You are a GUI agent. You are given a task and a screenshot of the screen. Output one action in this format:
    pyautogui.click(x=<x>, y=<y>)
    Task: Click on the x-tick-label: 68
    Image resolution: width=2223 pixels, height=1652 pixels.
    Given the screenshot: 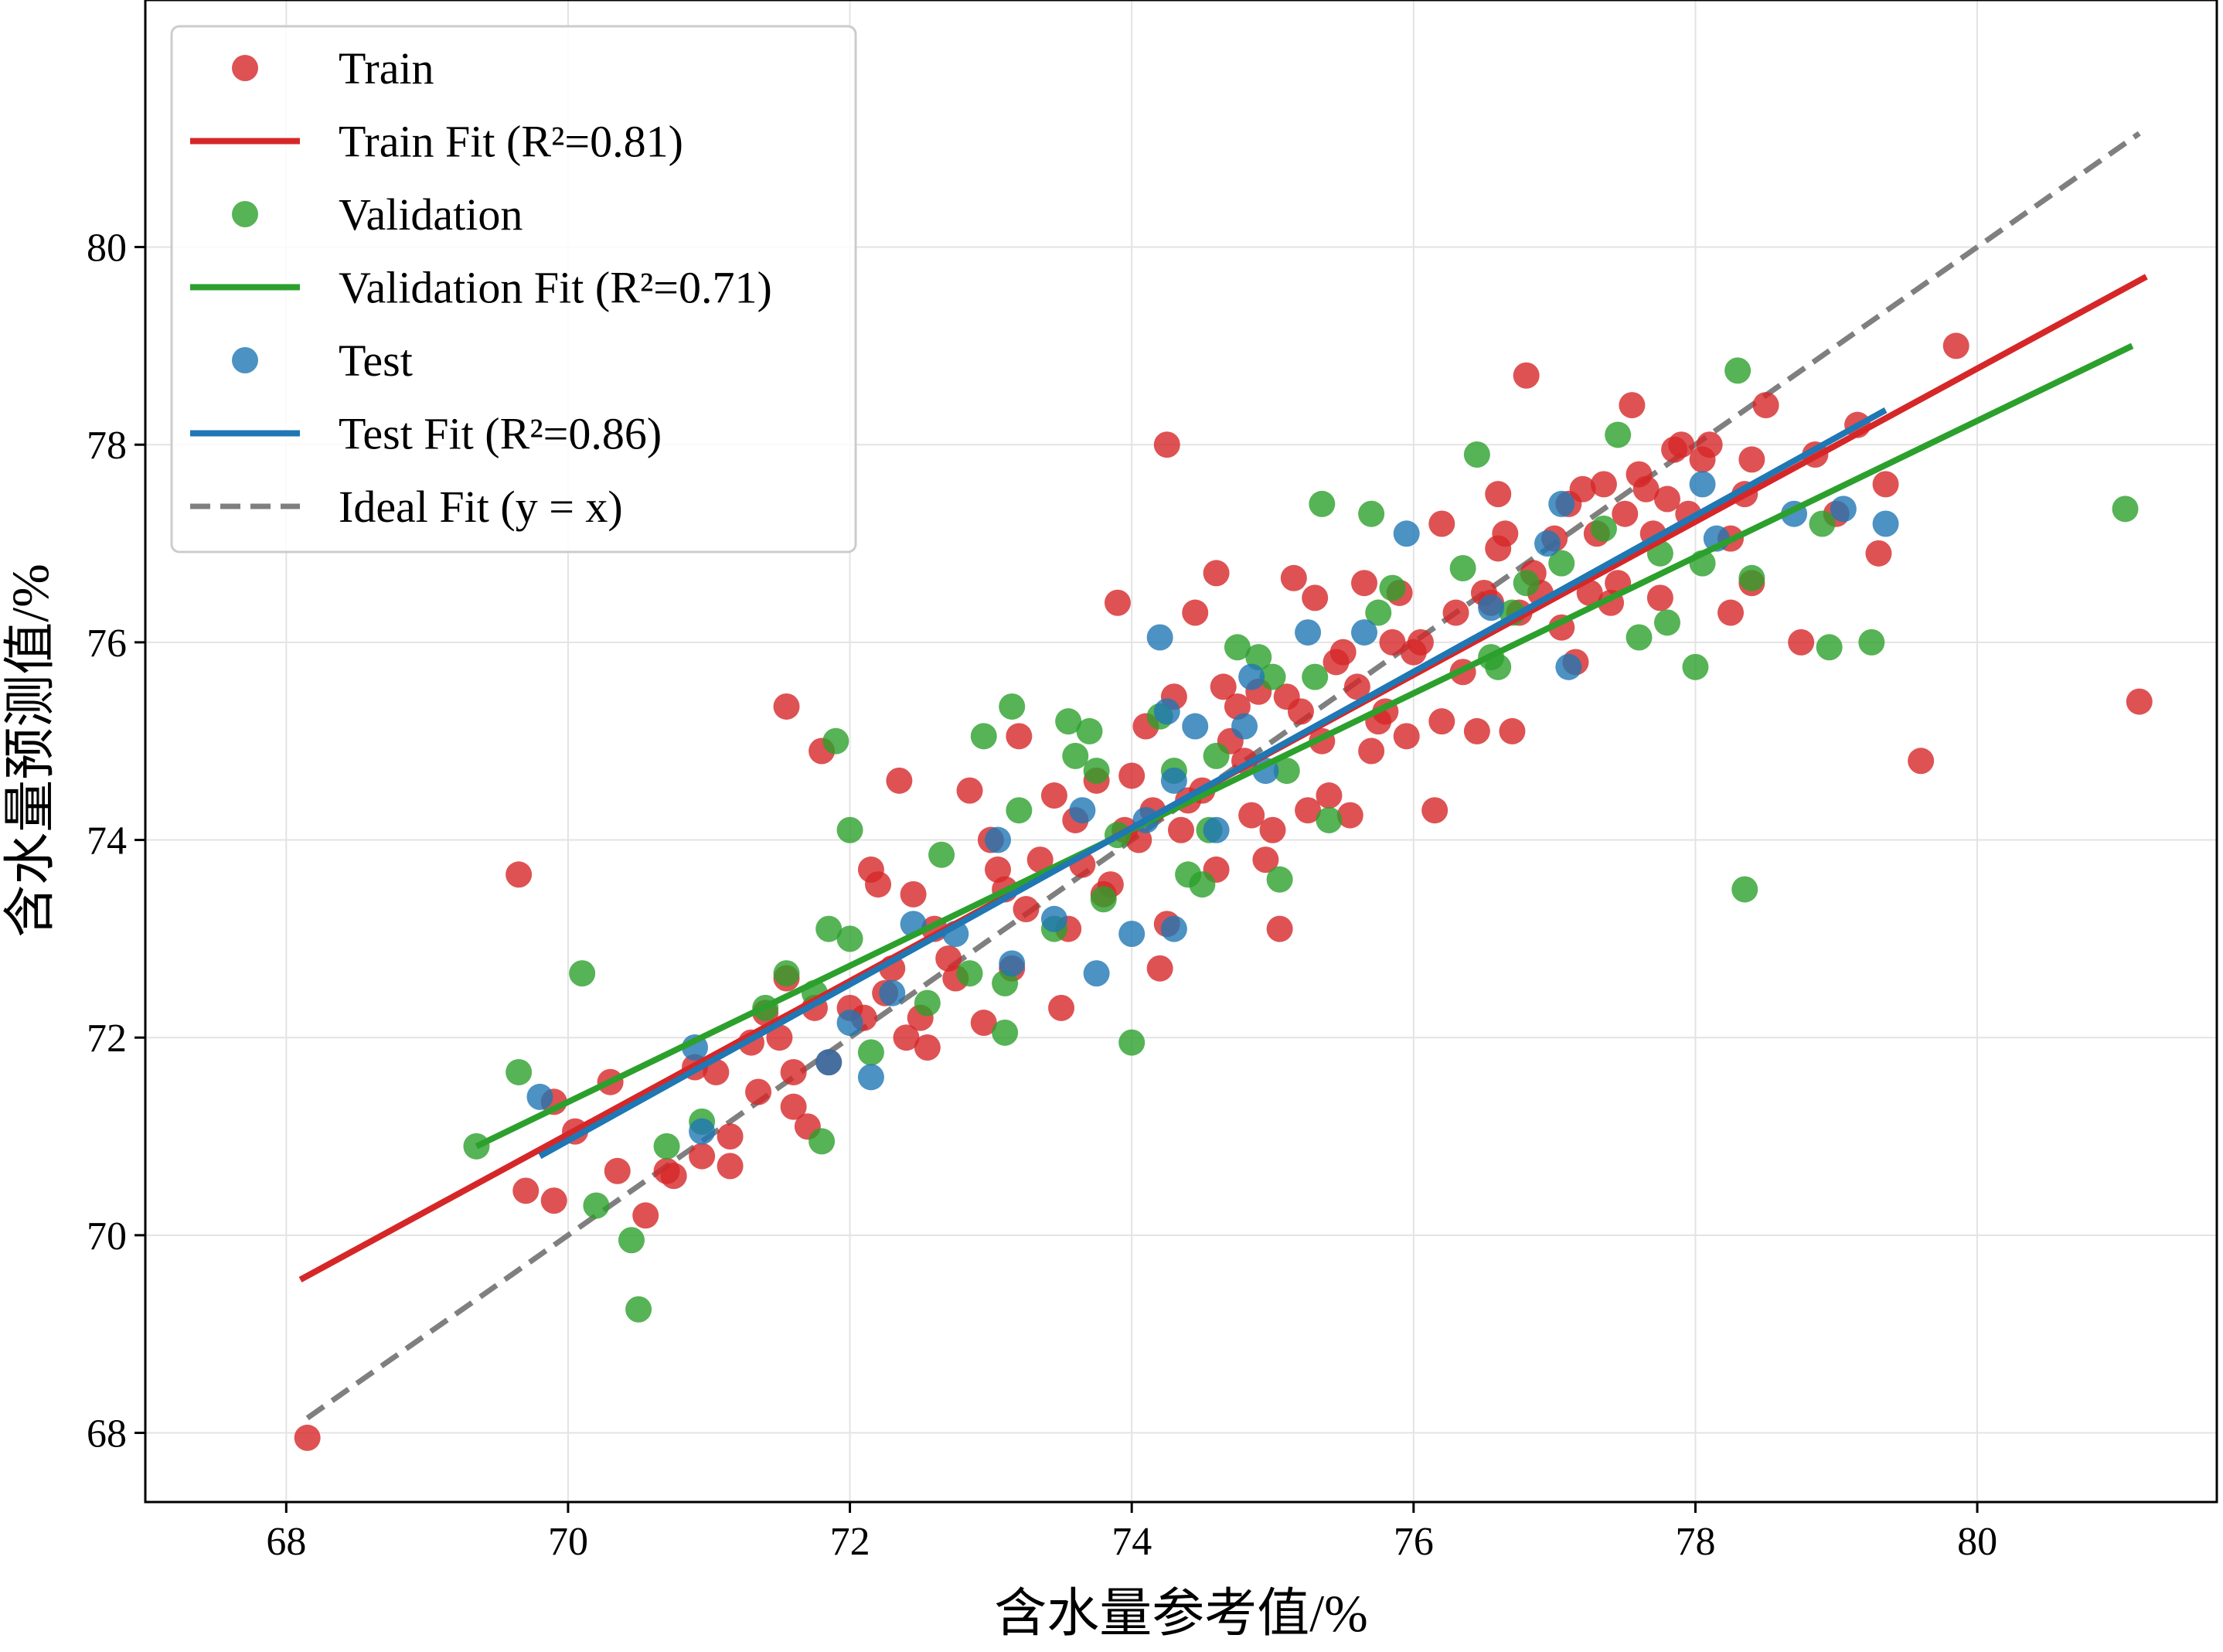 What is the action you would take?
    pyautogui.click(x=286, y=1542)
    